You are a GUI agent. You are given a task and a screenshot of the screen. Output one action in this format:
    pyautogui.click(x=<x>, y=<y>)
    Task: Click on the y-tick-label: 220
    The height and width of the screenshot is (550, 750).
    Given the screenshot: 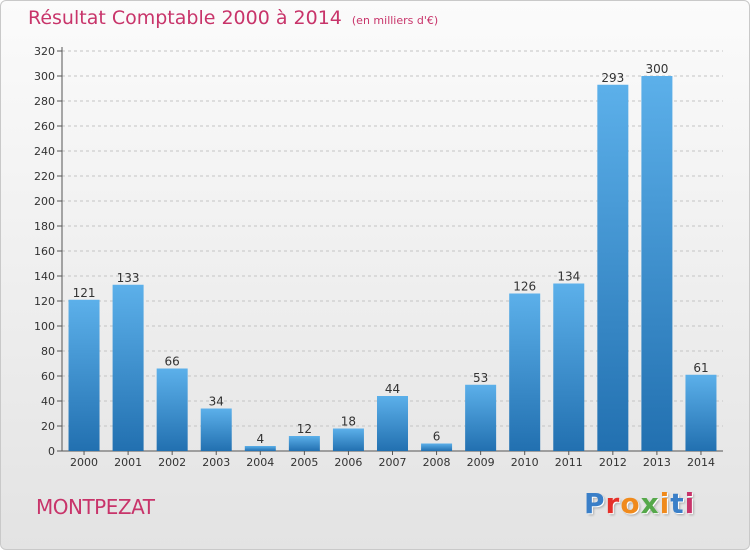 What is the action you would take?
    pyautogui.click(x=44, y=176)
    